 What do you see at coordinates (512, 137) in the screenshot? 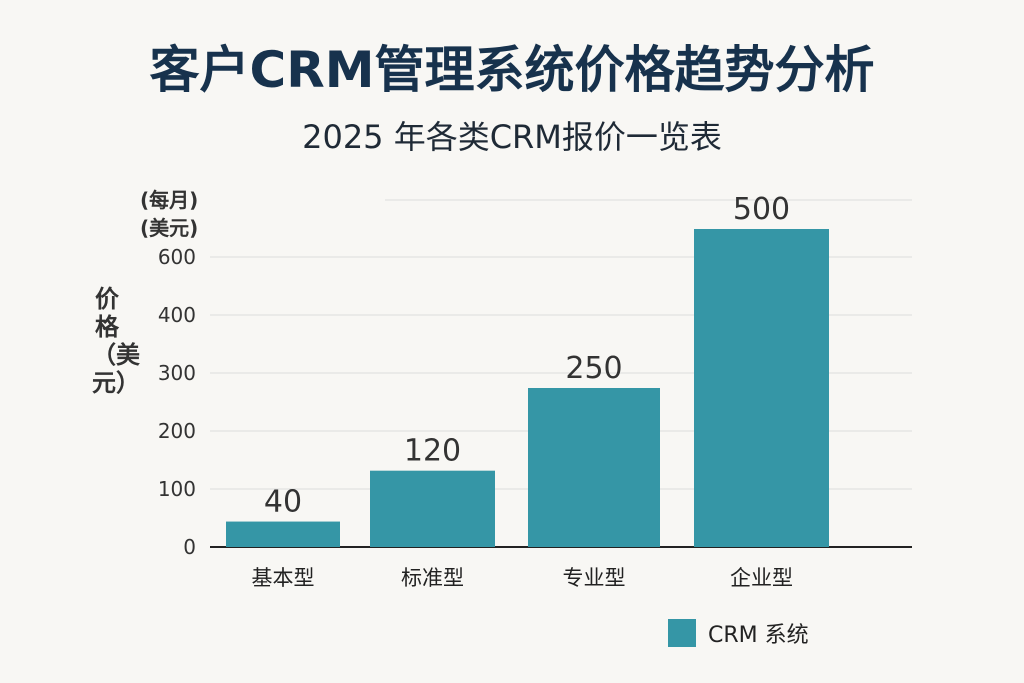
I see `chart-subtitle: 2025 年各类CRM报价一览表` at bounding box center [512, 137].